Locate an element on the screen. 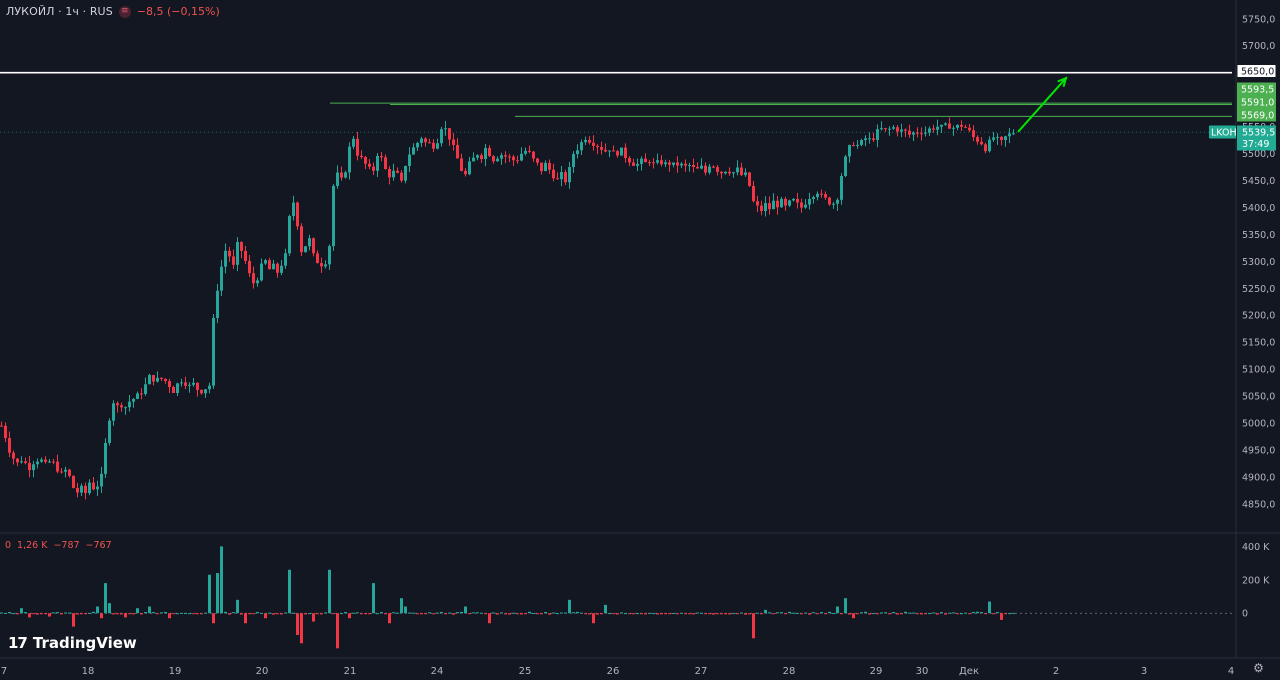 This screenshot has height=680, width=1280. x-tick-label: 25 is located at coordinates (525, 671).